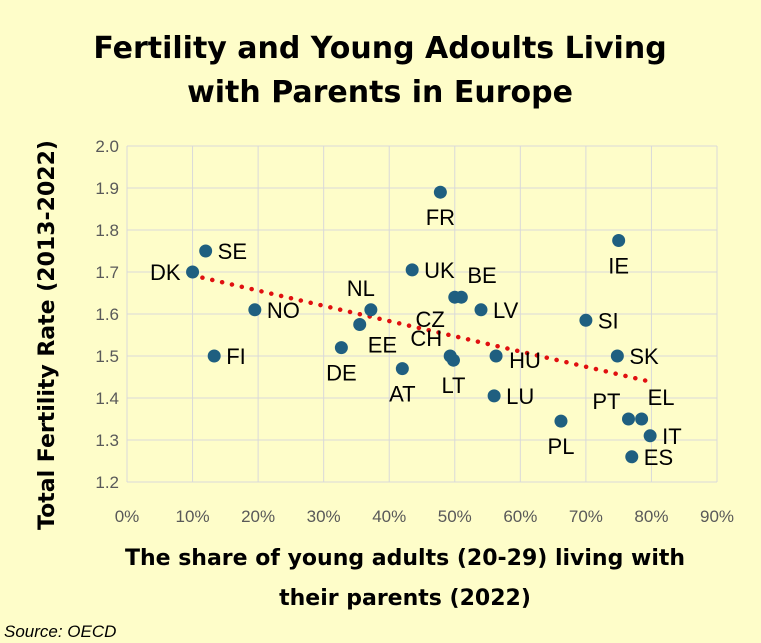 The width and height of the screenshot is (761, 643). Describe the element at coordinates (389, 516) in the screenshot. I see `x-tick-label: 40%` at that location.